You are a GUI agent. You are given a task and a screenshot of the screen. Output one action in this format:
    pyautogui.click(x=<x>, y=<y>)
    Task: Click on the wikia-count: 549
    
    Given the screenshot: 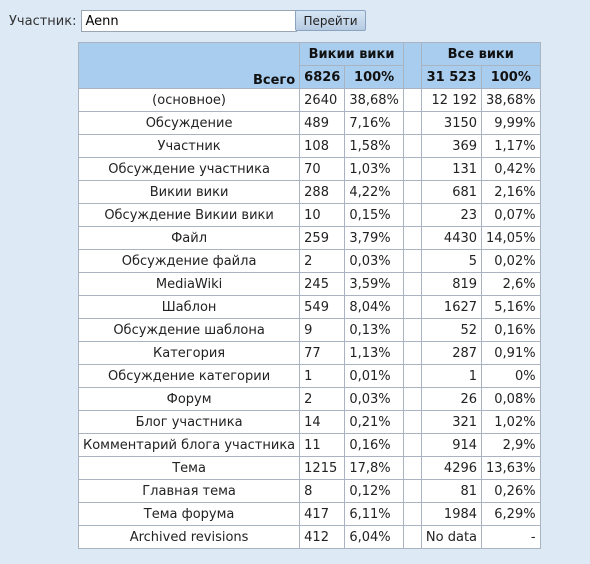 What is the action you would take?
    pyautogui.click(x=322, y=307)
    